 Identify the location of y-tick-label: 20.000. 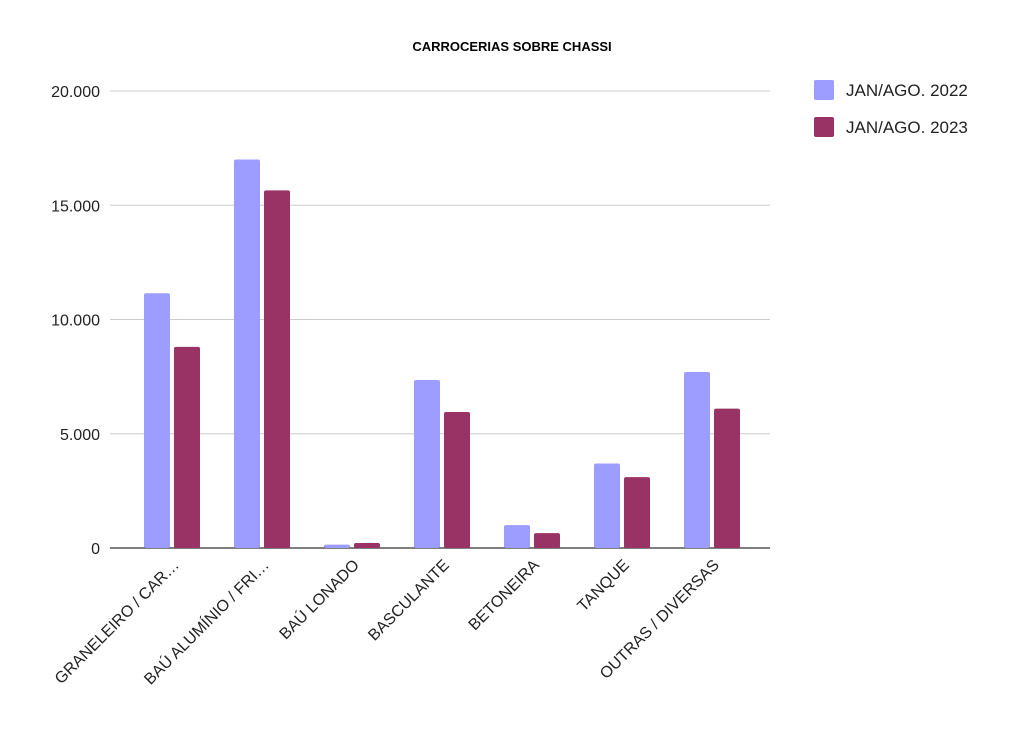
(75, 92).